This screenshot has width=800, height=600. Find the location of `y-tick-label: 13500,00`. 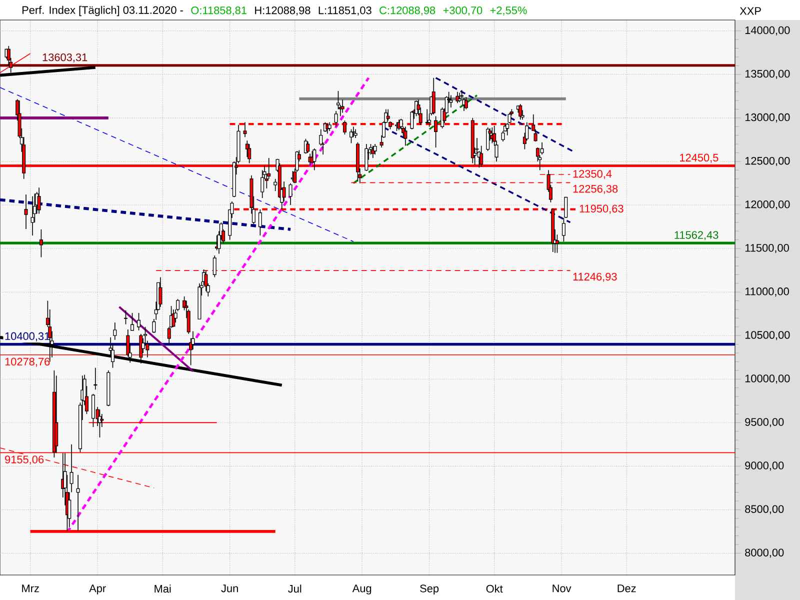

y-tick-label: 13500,00 is located at coordinates (767, 74).